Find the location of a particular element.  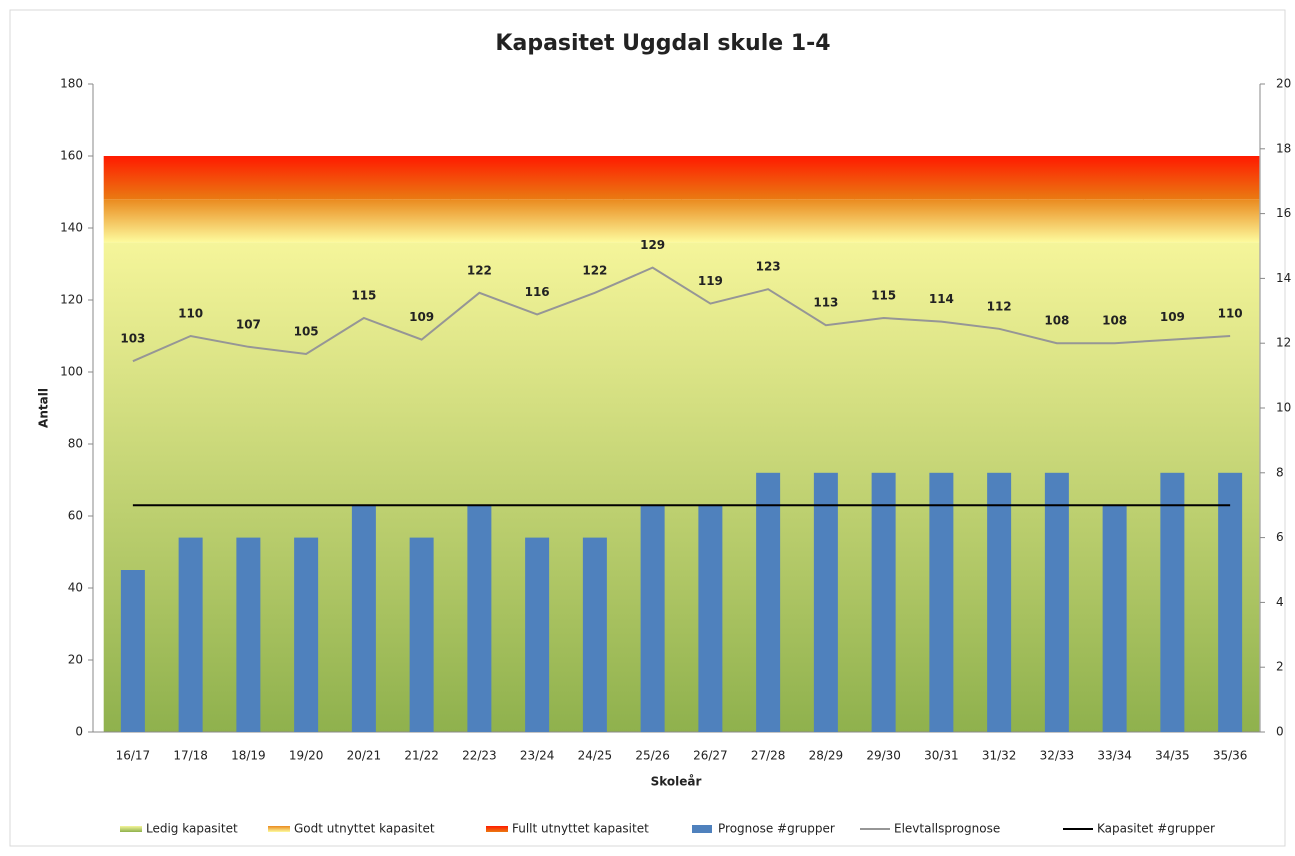

y2-tick-label: 20 is located at coordinates (1283, 84).